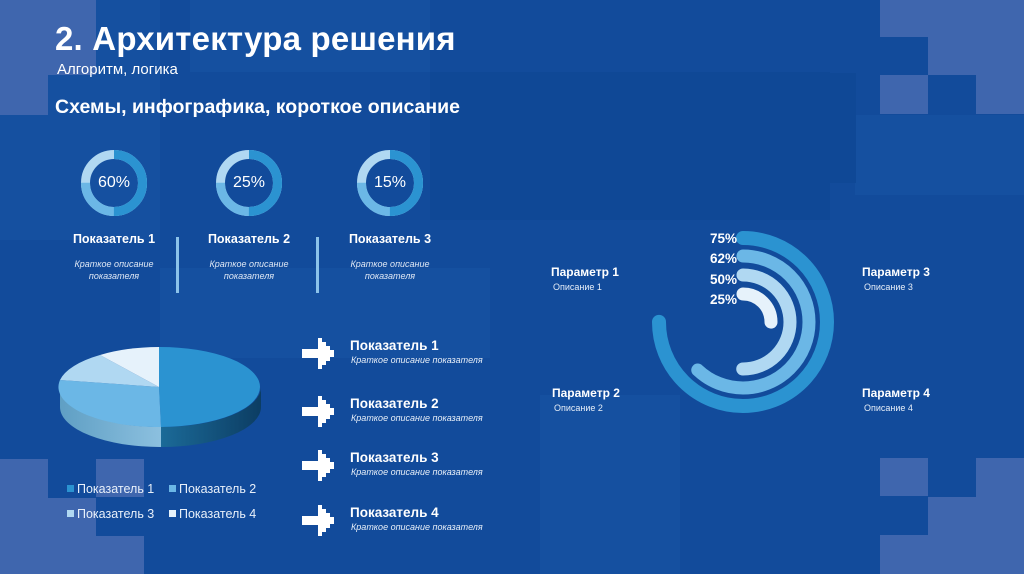 The width and height of the screenshot is (1024, 574). I want to click on param-desc: Описание 4, so click(888, 408).